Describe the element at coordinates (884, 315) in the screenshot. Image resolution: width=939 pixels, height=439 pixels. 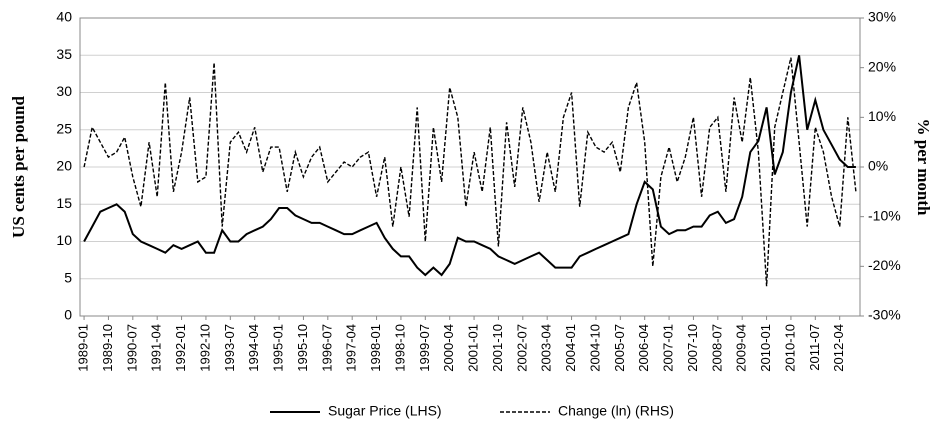
I see `y2-tick-label: -30%` at that location.